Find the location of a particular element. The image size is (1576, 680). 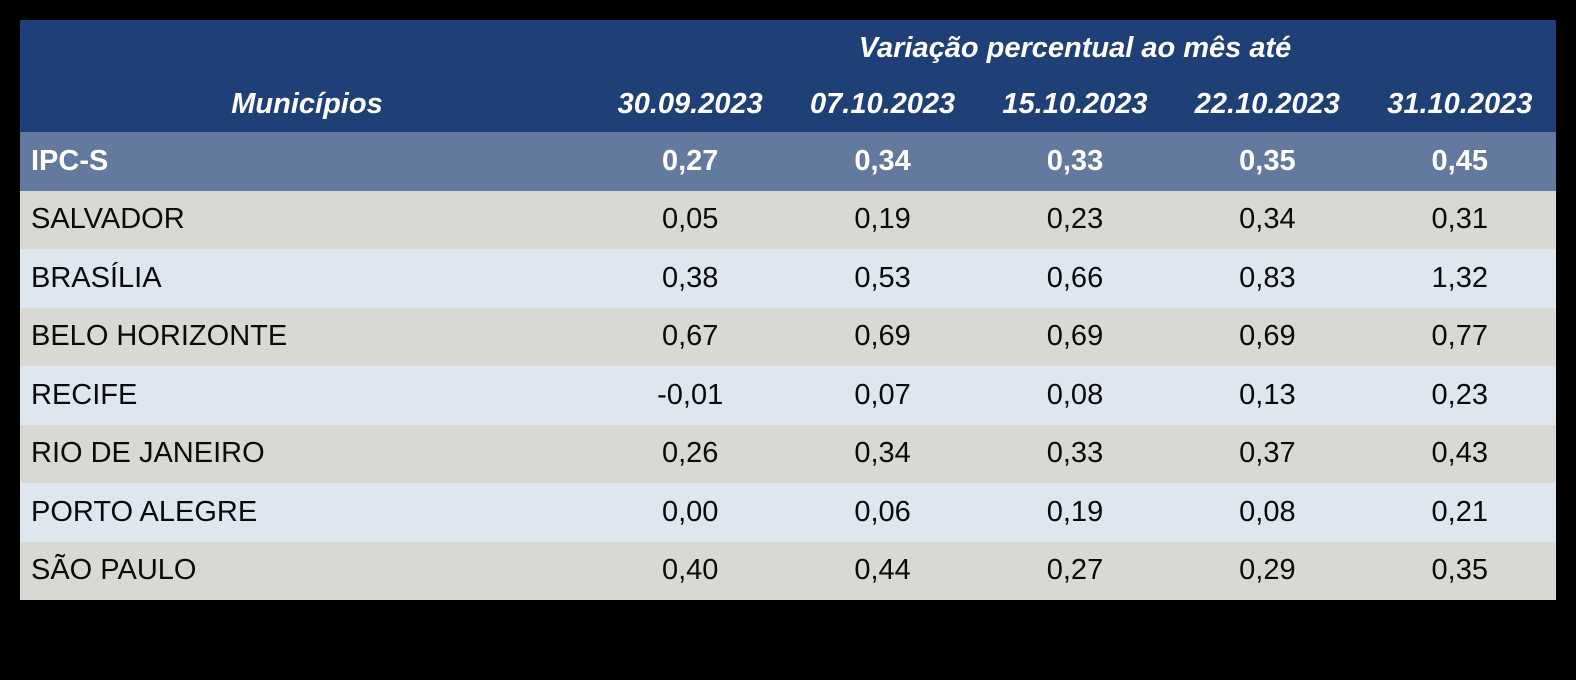

row-label: SALVADOR is located at coordinates (307, 219).